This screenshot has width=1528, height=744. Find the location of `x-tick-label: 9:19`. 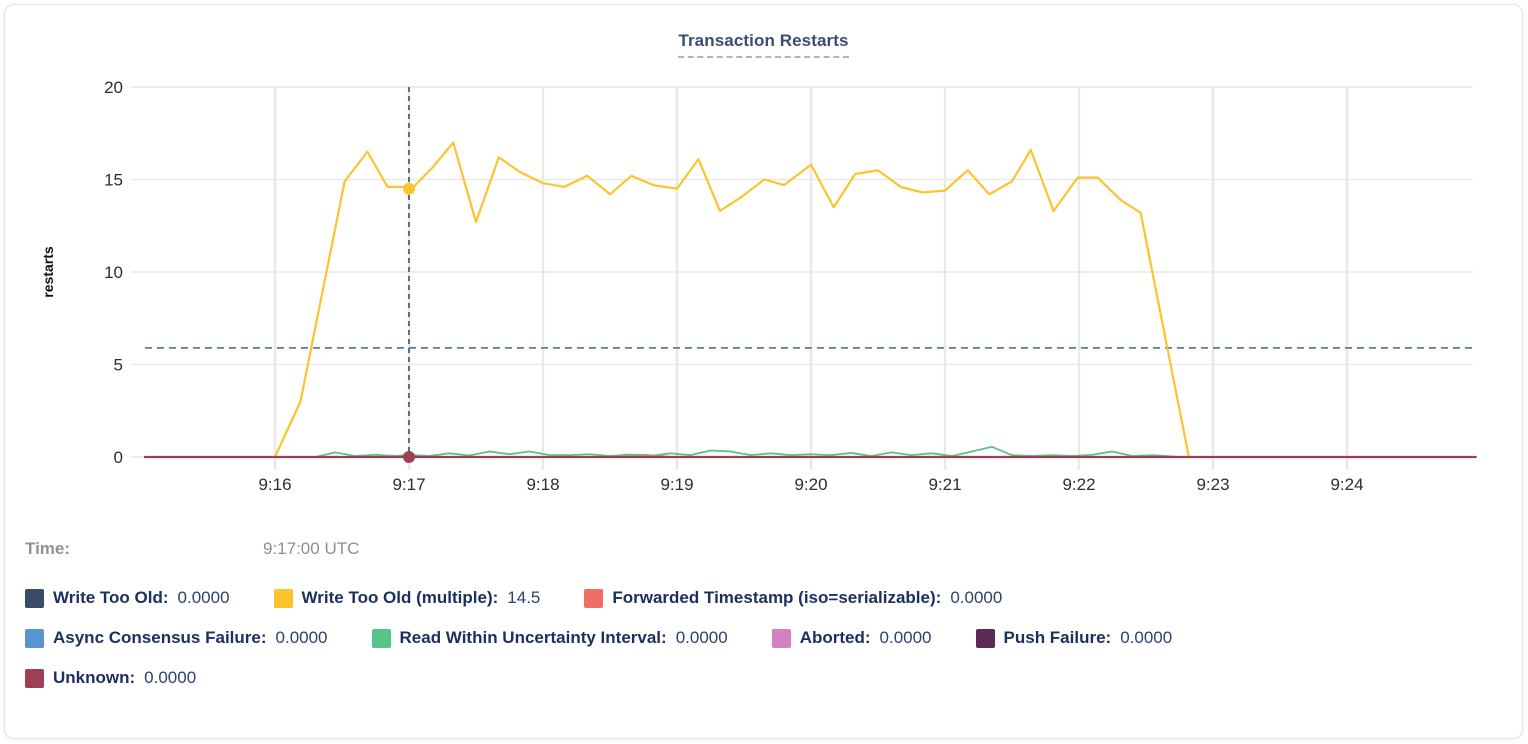

x-tick-label: 9:19 is located at coordinates (676, 484).